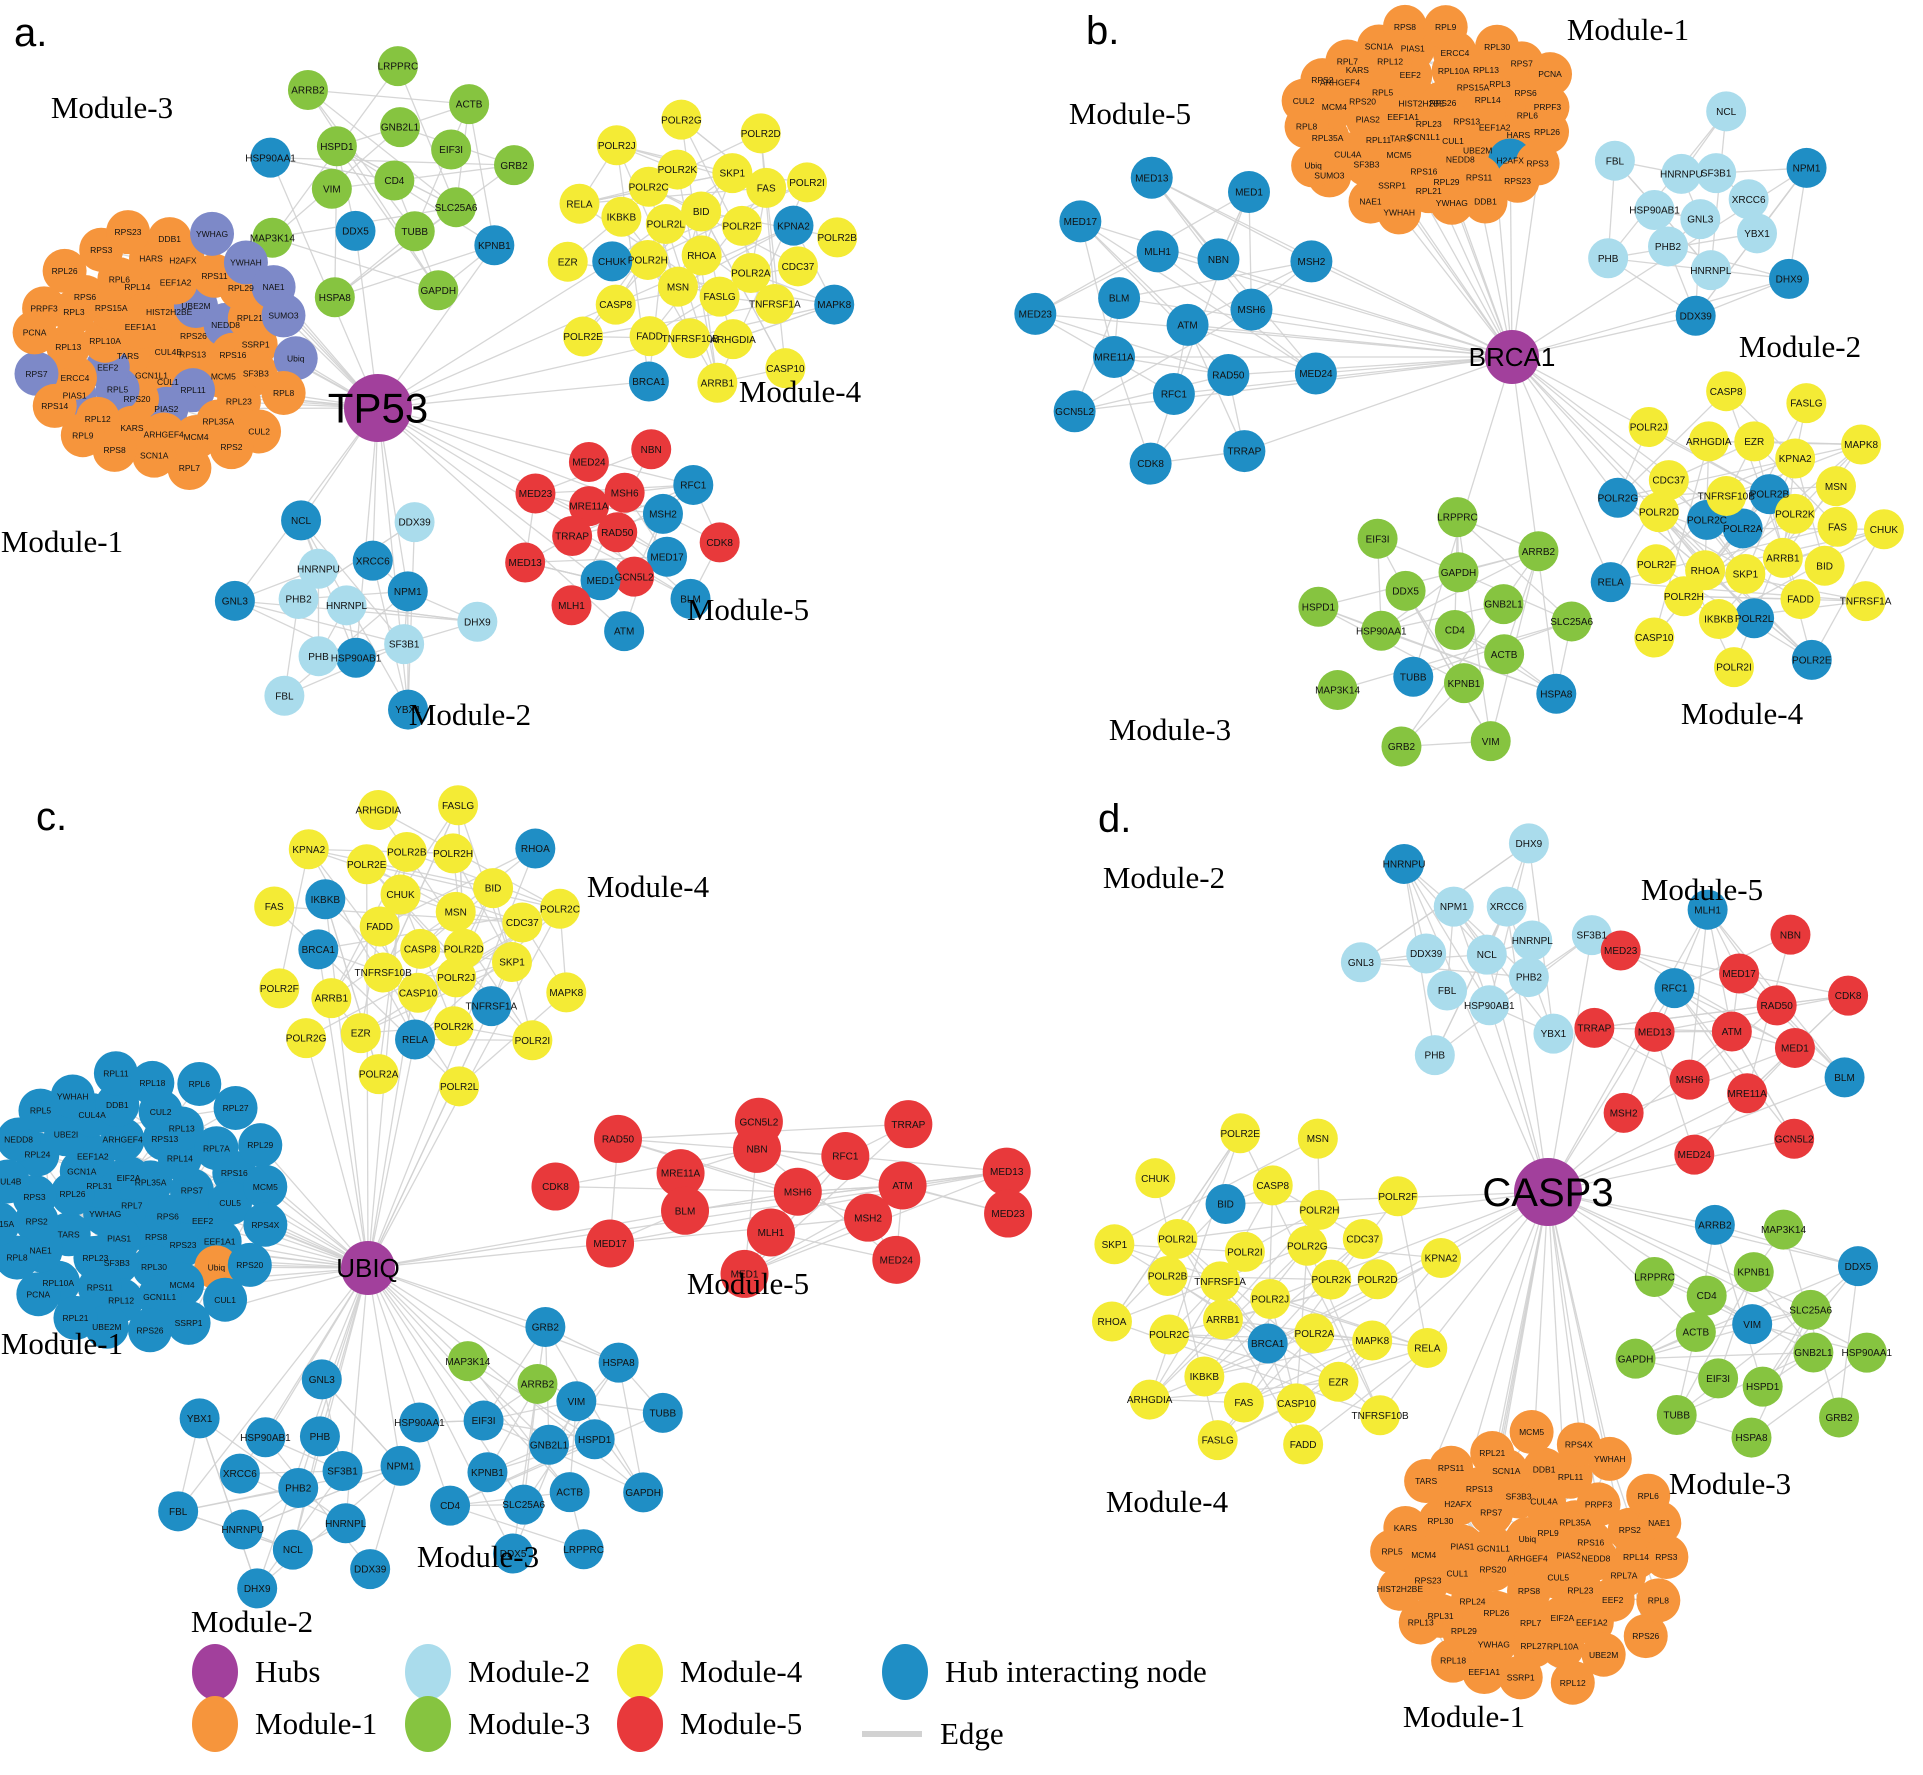  I want to click on node-TRRAP, so click(908, 1124).